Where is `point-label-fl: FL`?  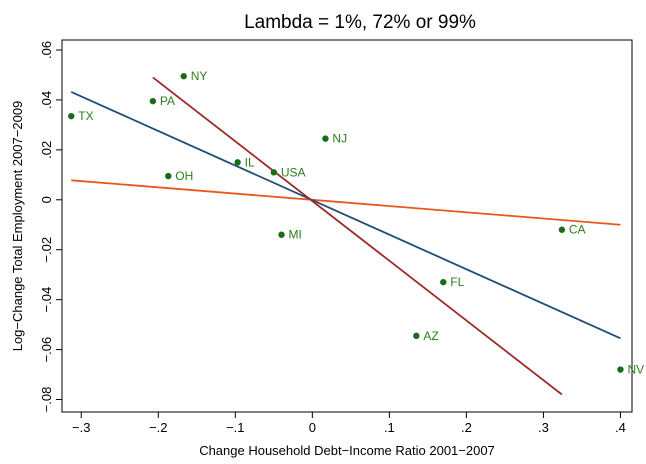 point-label-fl: FL is located at coordinates (457, 282).